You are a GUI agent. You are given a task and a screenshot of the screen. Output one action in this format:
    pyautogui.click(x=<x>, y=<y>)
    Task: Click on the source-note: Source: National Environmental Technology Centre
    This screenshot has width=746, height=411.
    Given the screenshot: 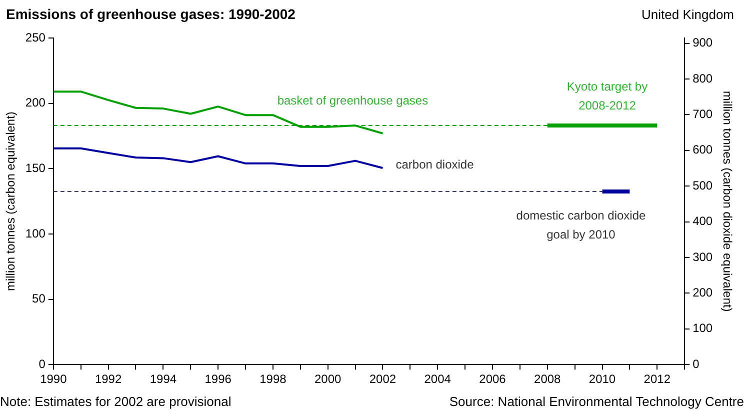 What is the action you would take?
    pyautogui.click(x=596, y=401)
    